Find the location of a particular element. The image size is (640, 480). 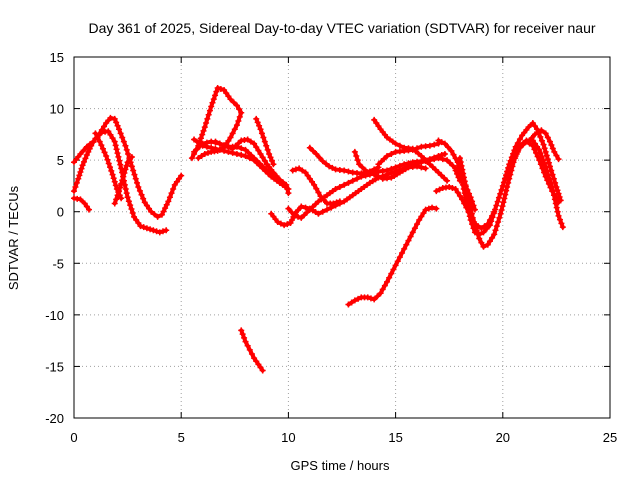

y-tick-label: 5 is located at coordinates (60, 160).